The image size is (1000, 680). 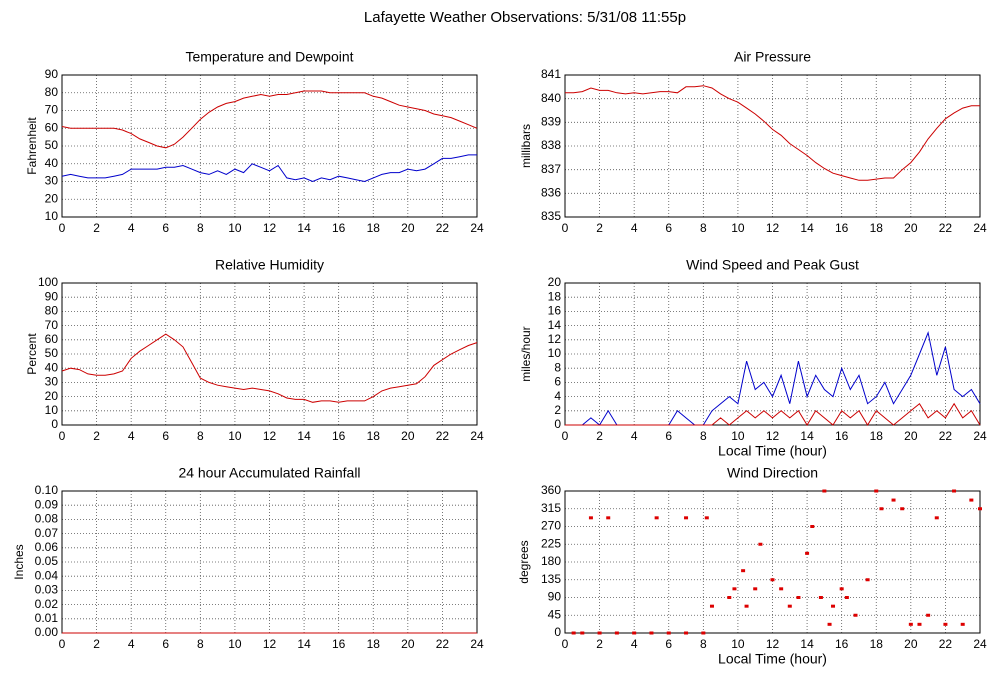 I want to click on y-axis-label: degrees, so click(x=524, y=561).